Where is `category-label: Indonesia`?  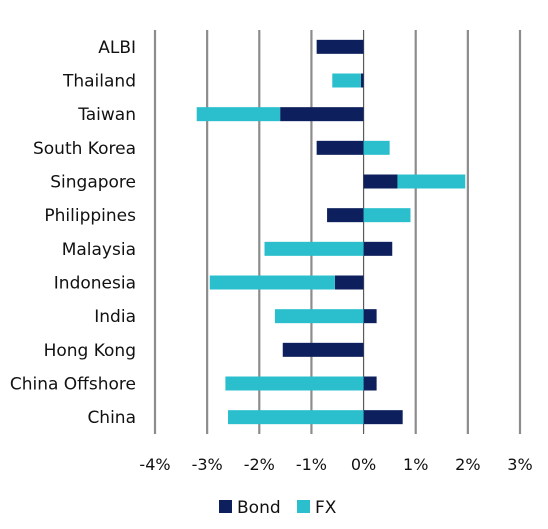 category-label: Indonesia is located at coordinates (95, 284).